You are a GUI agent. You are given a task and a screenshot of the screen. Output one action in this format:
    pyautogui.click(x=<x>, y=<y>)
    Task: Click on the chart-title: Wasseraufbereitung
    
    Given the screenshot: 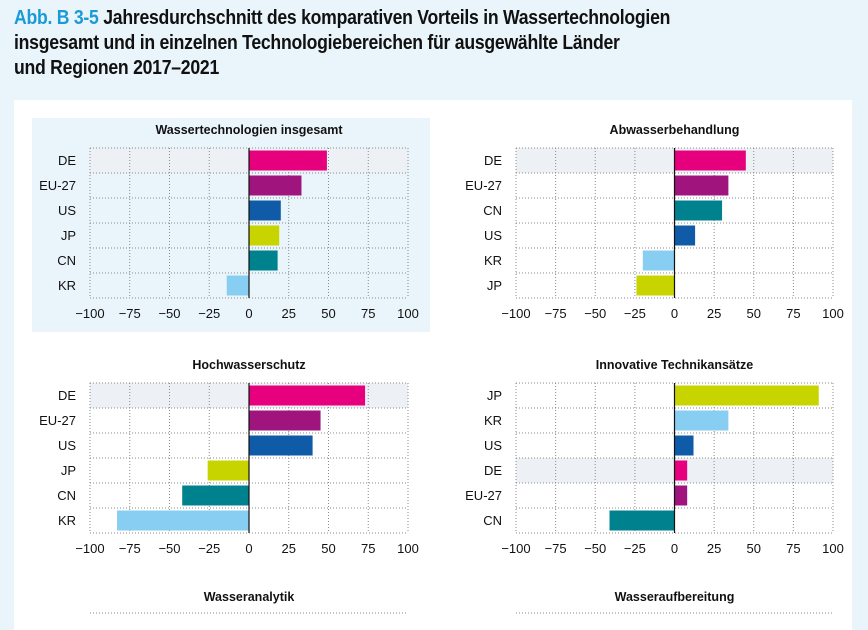 What is the action you would take?
    pyautogui.click(x=675, y=597)
    